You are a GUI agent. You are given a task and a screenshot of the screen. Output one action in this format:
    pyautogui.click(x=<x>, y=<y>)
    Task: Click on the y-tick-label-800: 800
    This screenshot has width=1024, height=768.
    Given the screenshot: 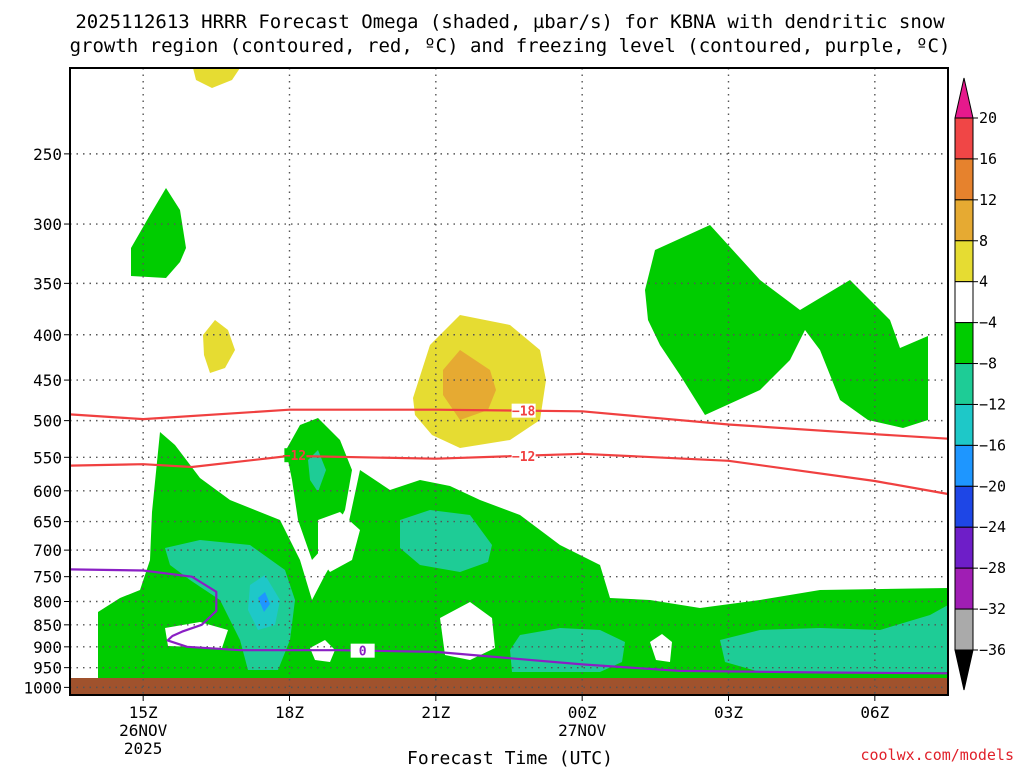 What is the action you would take?
    pyautogui.click(x=47, y=602)
    